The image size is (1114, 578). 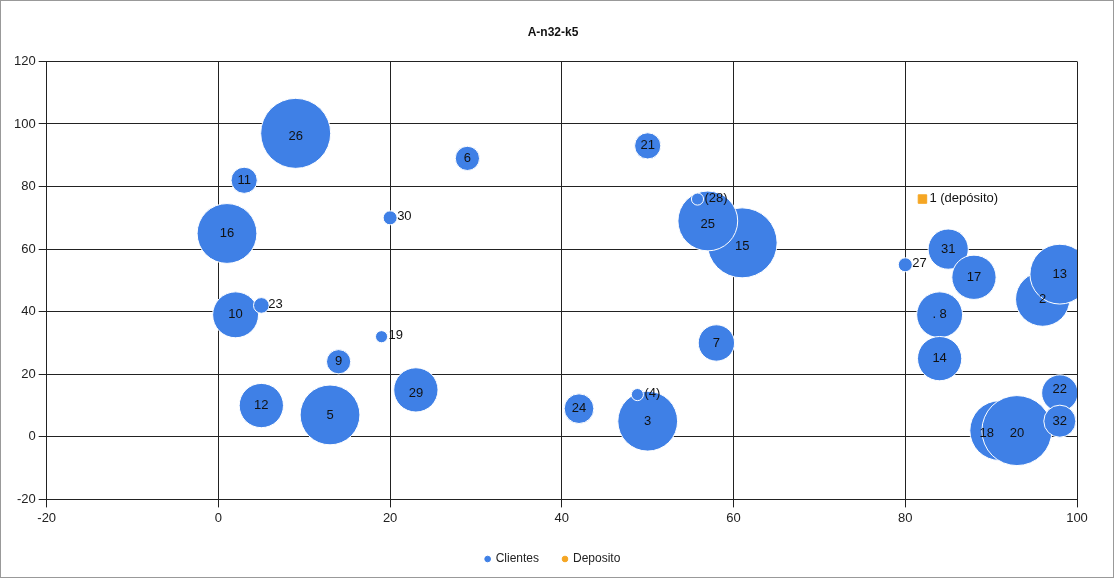 I want to click on legend-label: Clientes, so click(x=517, y=558).